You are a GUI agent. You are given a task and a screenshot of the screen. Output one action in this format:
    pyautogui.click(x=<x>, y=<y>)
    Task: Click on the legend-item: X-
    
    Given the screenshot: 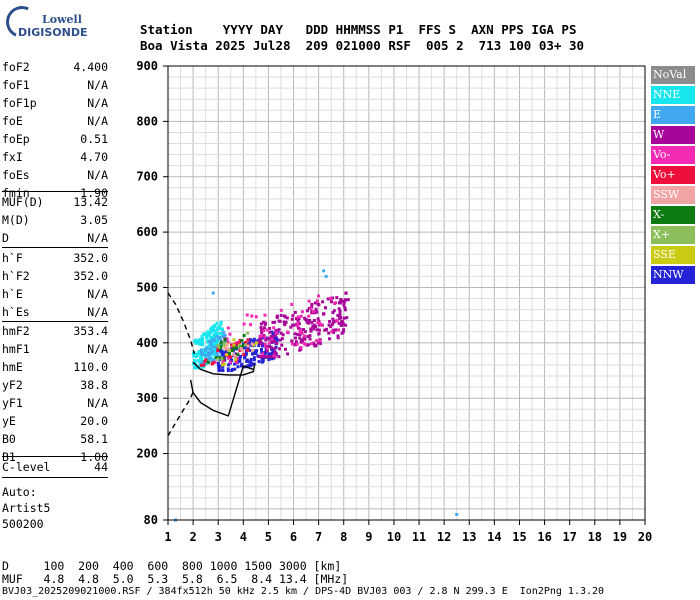 What is the action you would take?
    pyautogui.click(x=673, y=215)
    